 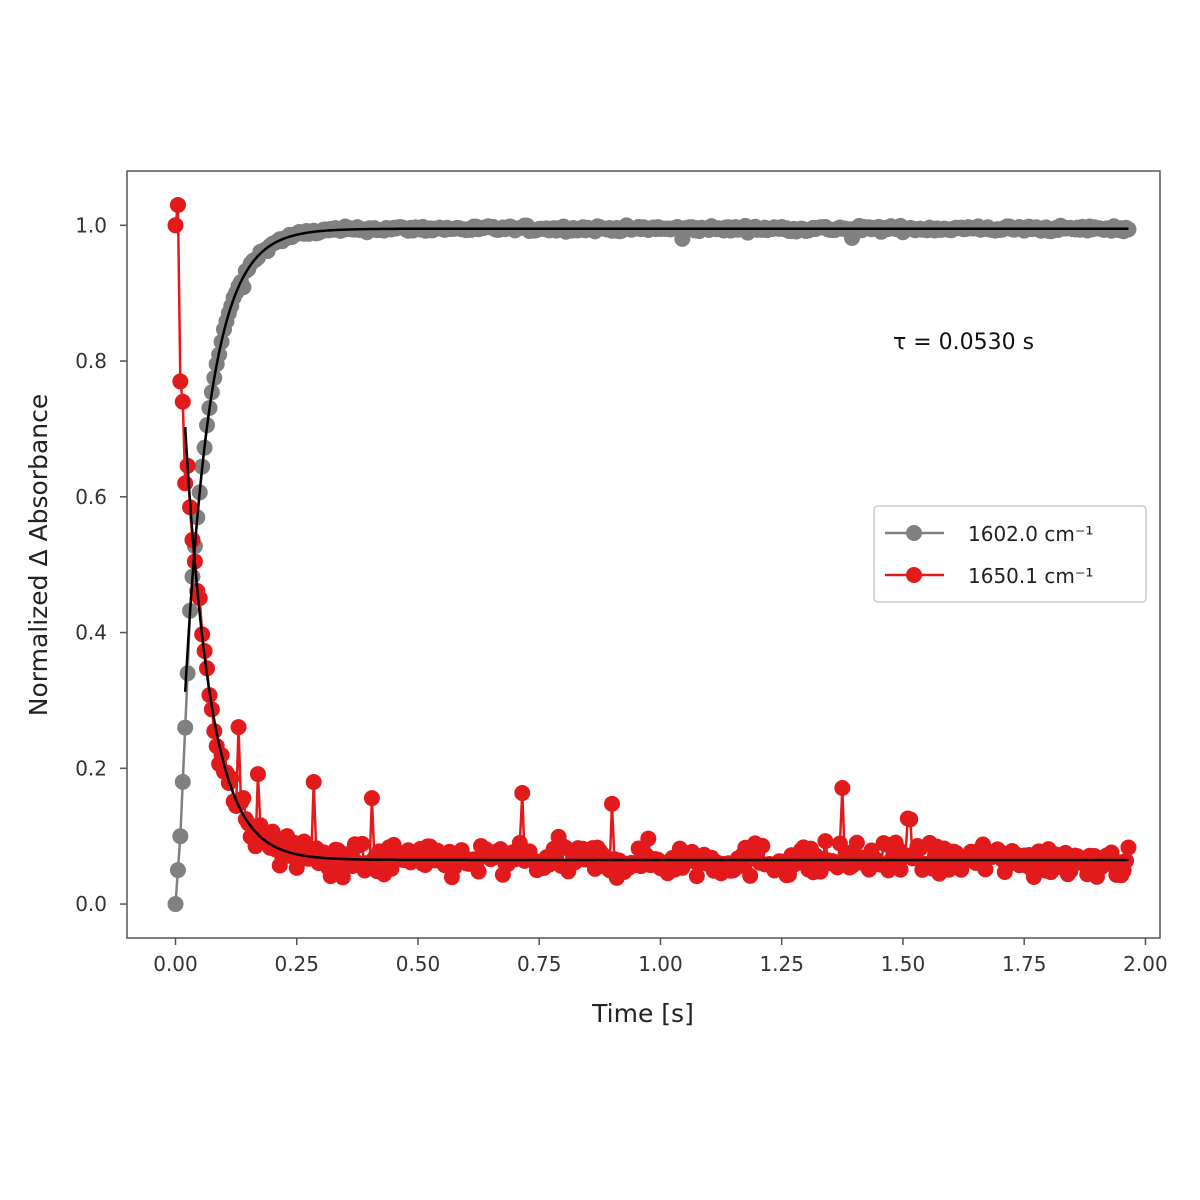 I want to click on y-axis-title: Normalized Δ Absorbance, so click(x=38, y=555).